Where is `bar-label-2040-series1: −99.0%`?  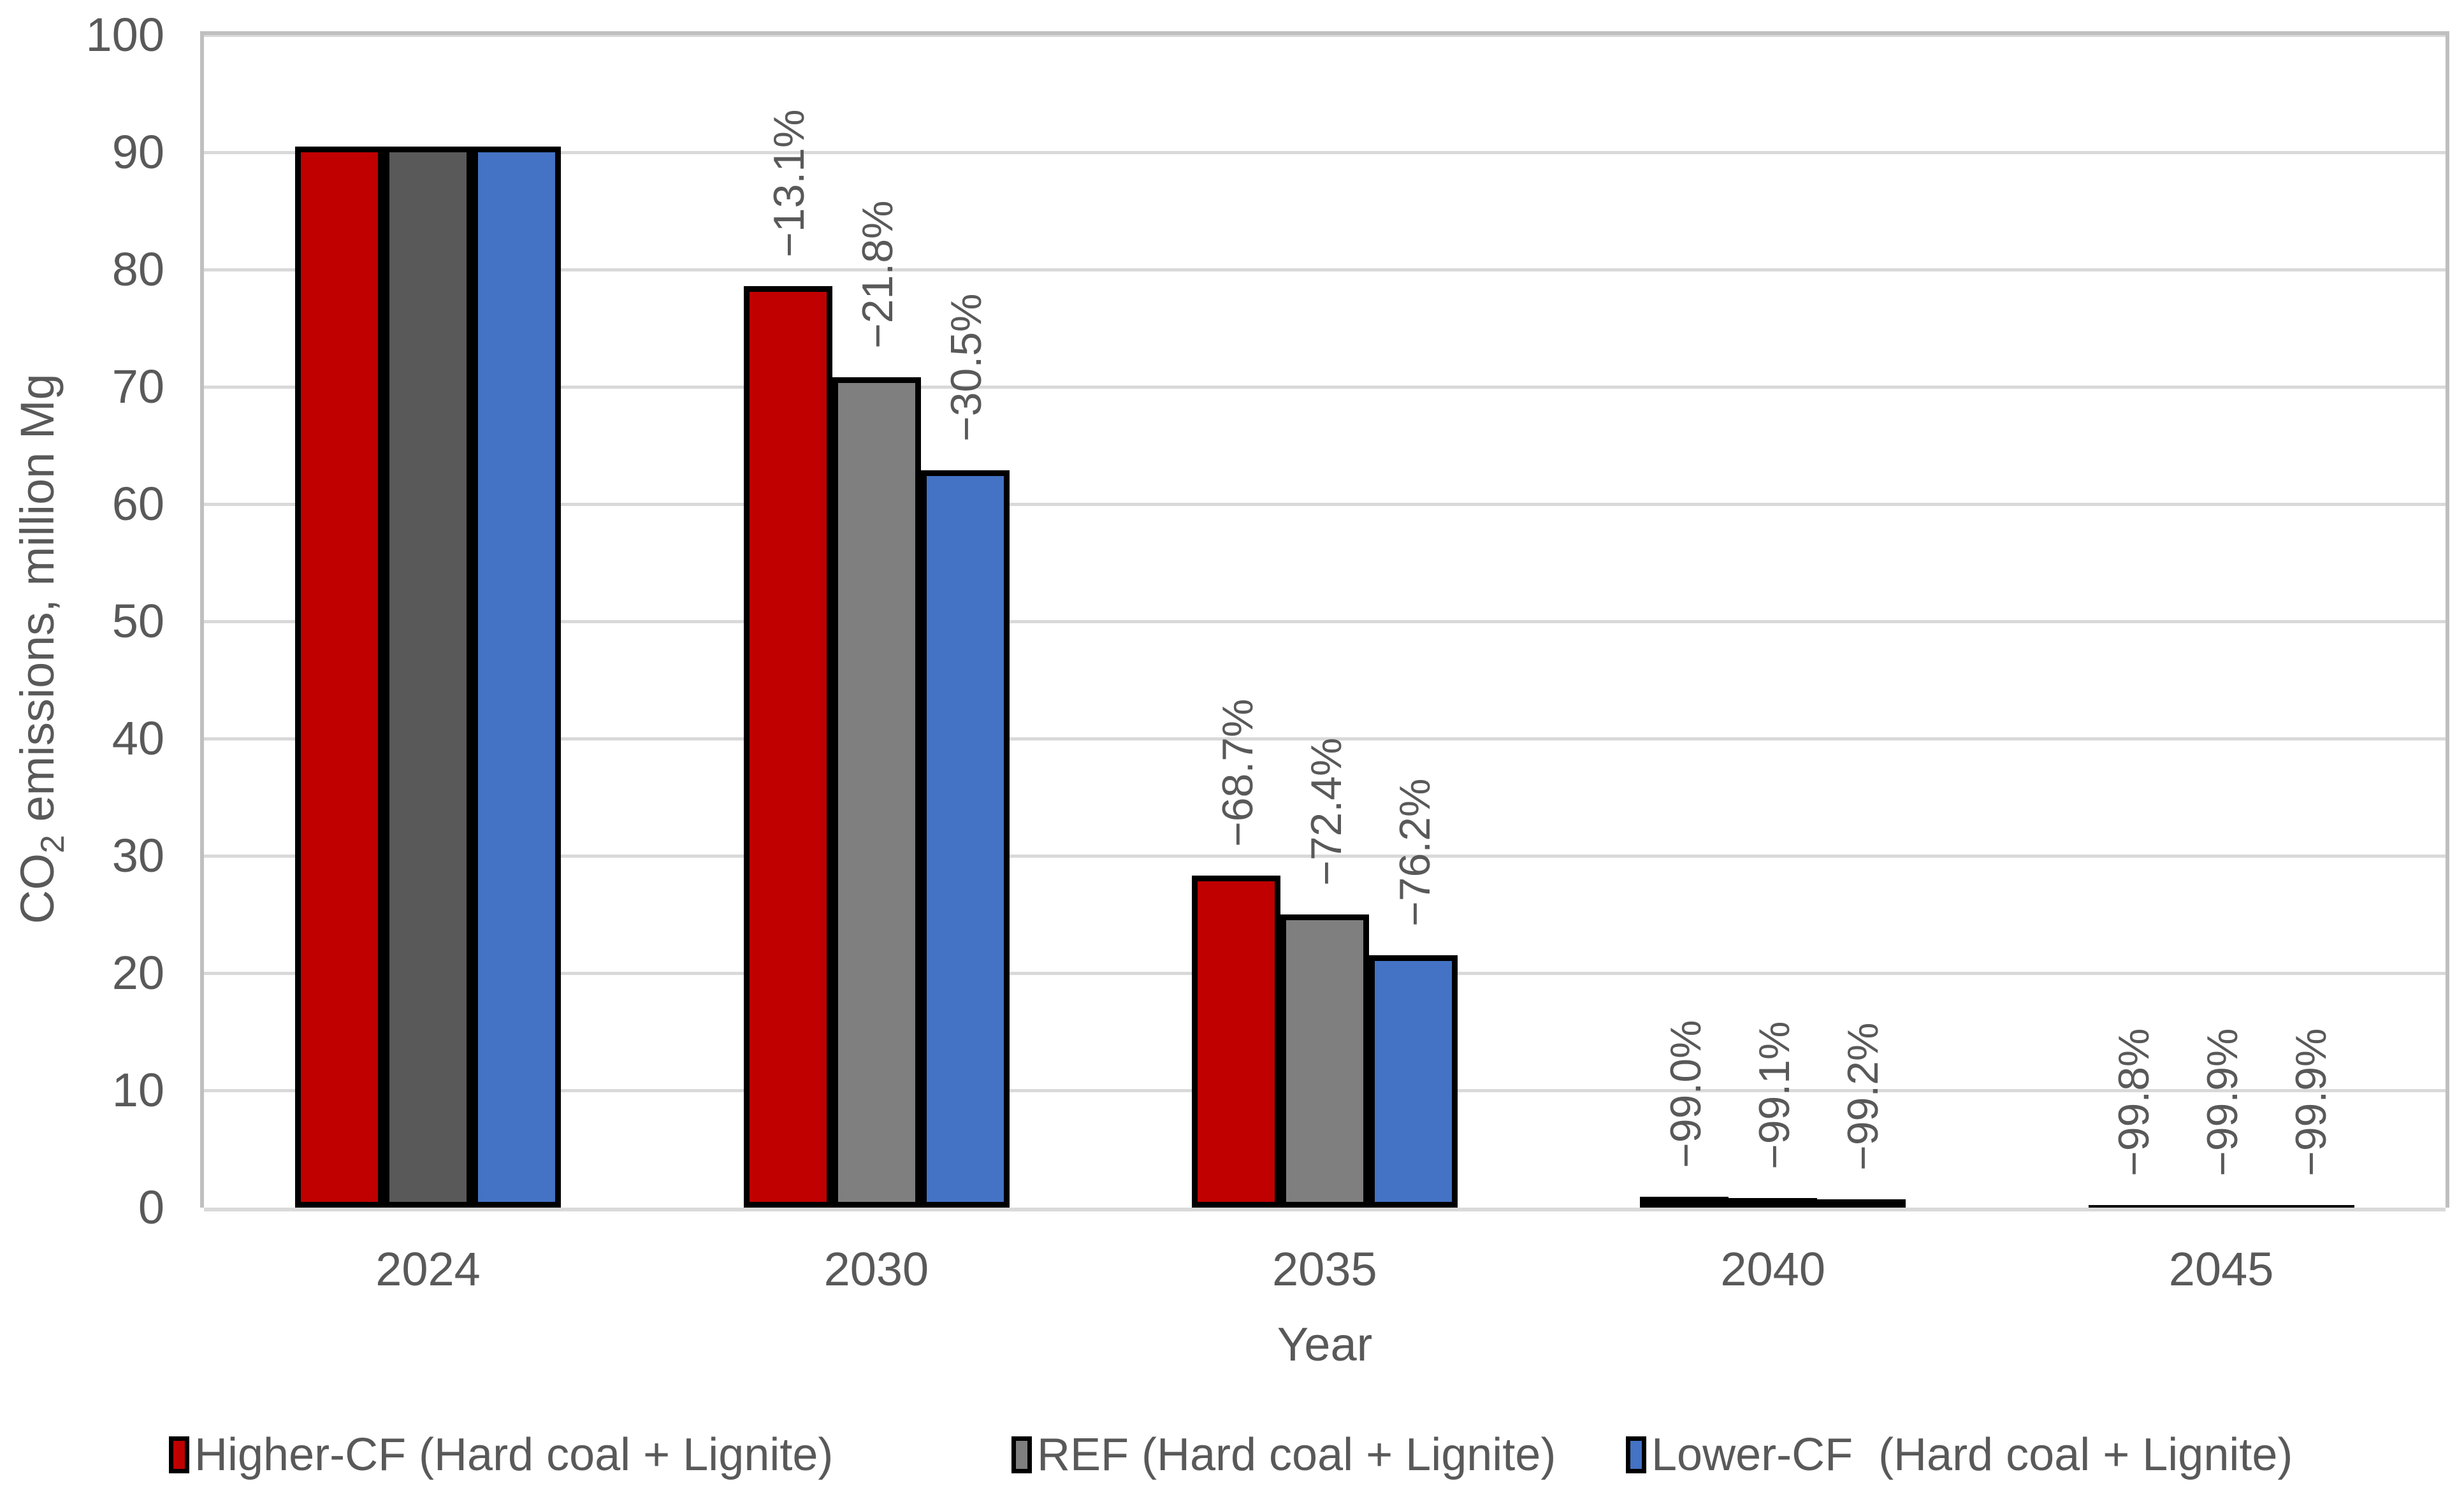
bar-label-2040-series1: −99.0% is located at coordinates (1686, 1094).